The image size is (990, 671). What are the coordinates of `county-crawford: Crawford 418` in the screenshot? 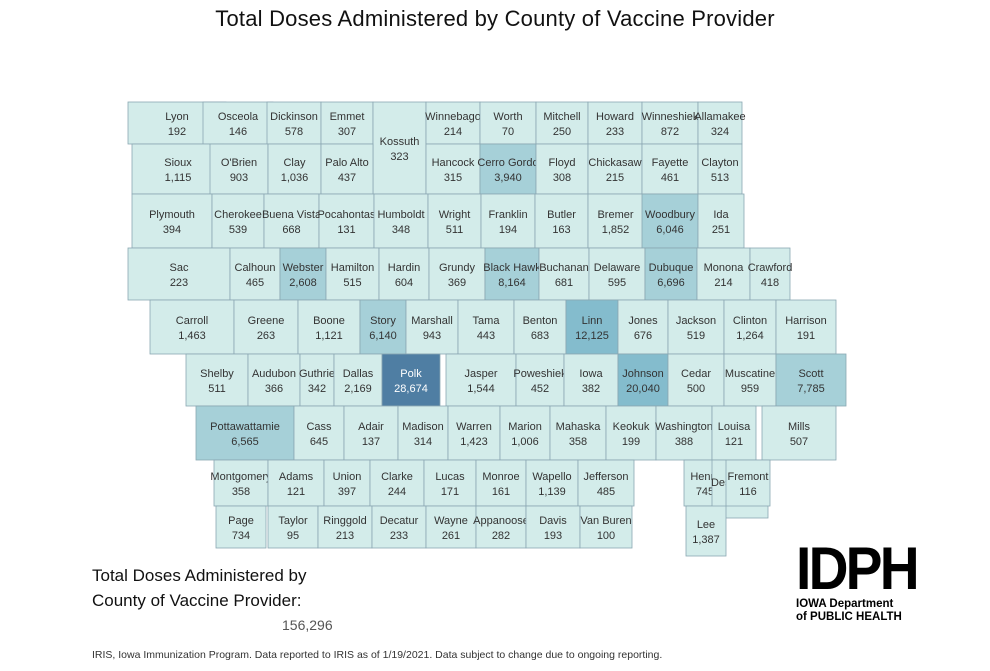 It's located at (770, 274).